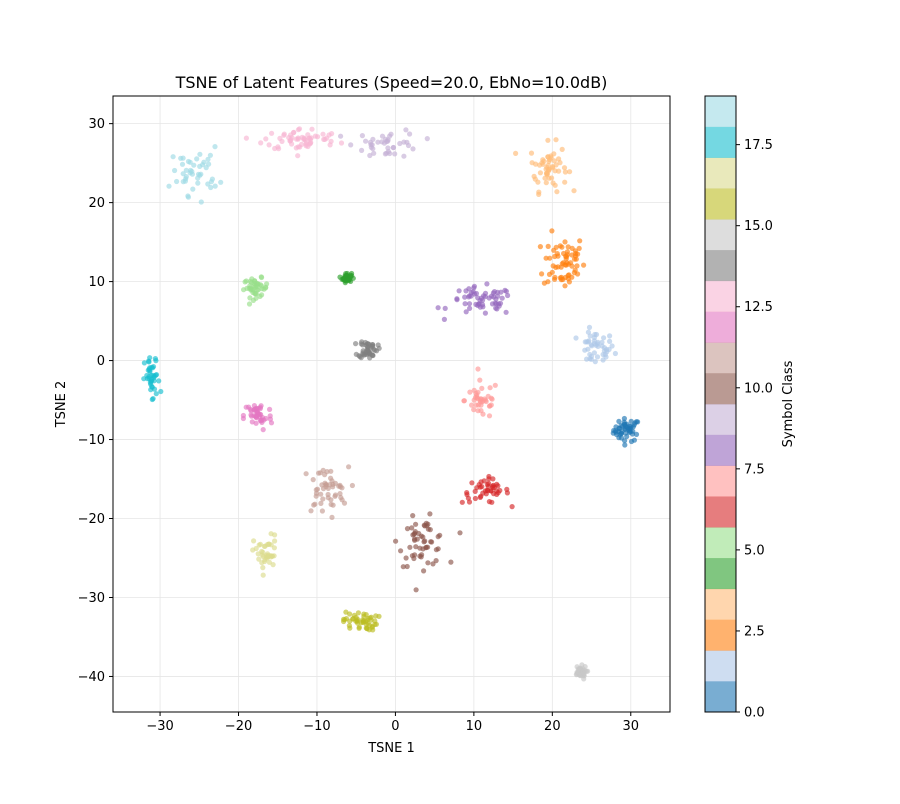 The width and height of the screenshot is (900, 804). I want to click on y-tick-label: −40, so click(91, 677).